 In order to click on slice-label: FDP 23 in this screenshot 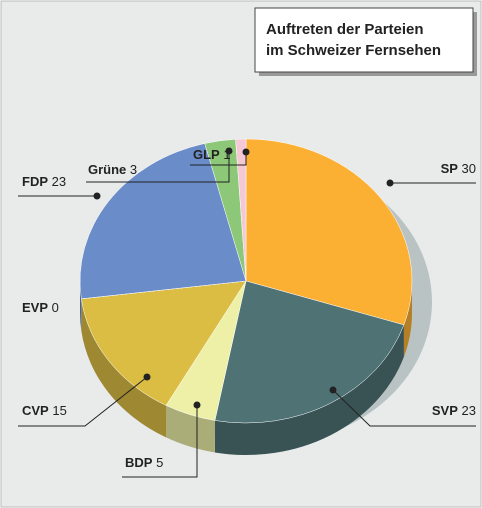, I will do `click(44, 181)`.